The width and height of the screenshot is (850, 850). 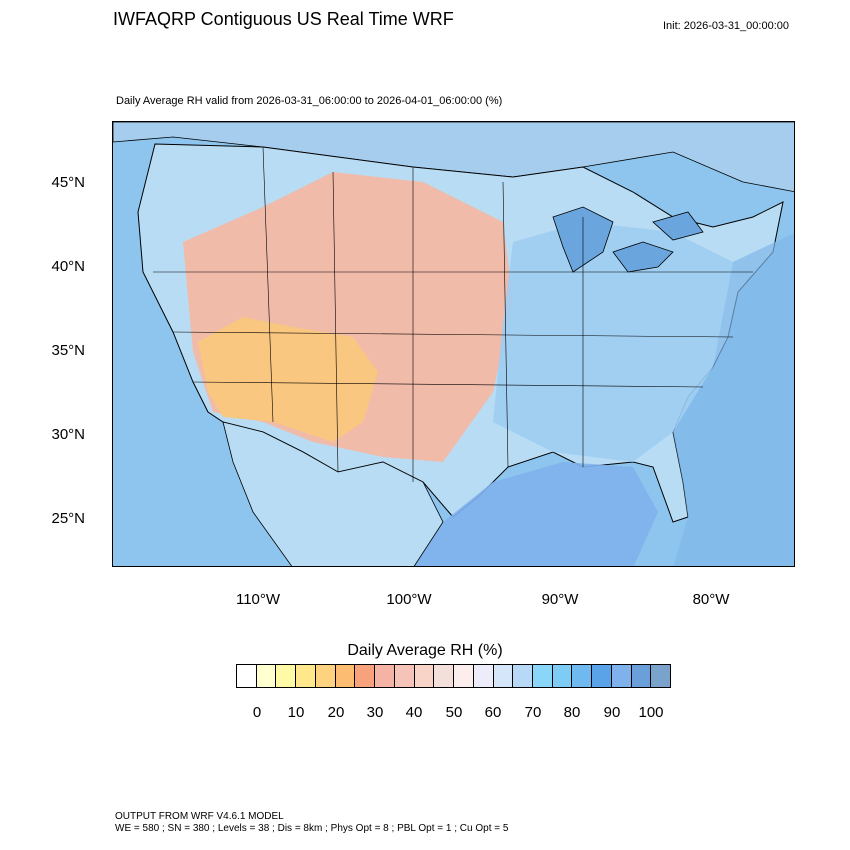 I want to click on very-dry-region, so click(x=288, y=379).